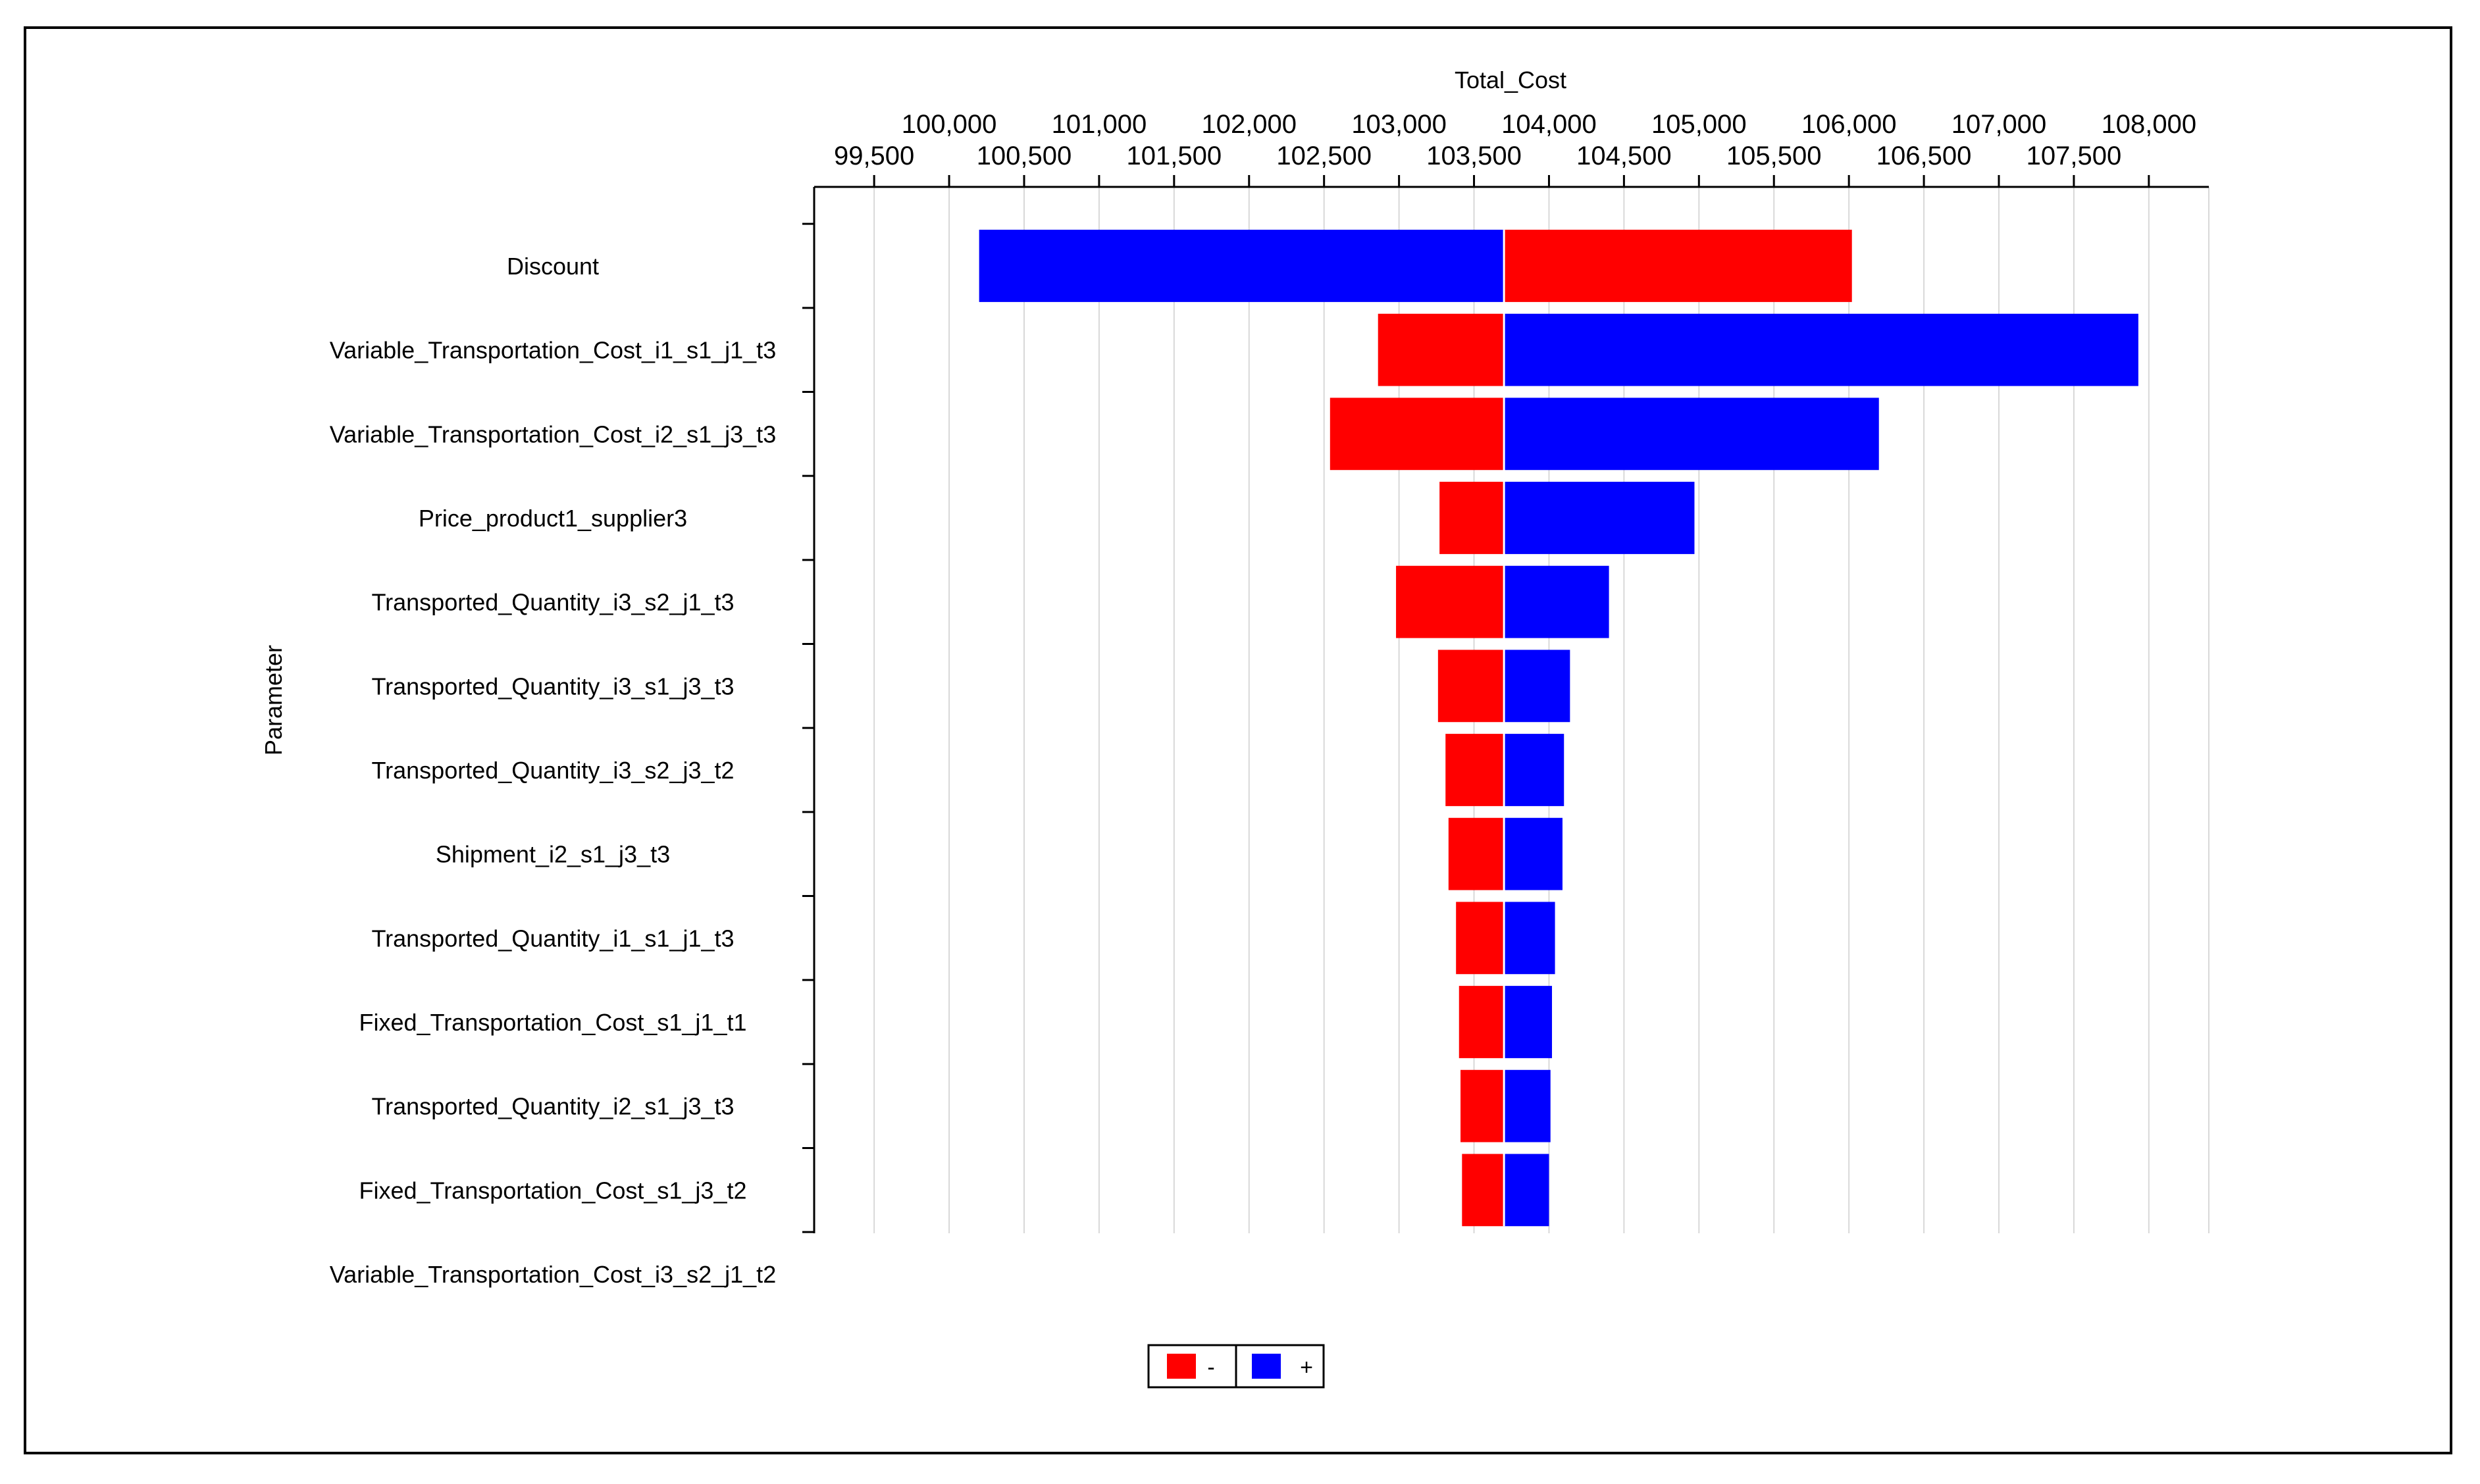 This screenshot has height=1484, width=2480. Describe the element at coordinates (552, 1190) in the screenshot. I see `category-label: Fixed_Transportation_Cost_s1_j3_t2` at that location.